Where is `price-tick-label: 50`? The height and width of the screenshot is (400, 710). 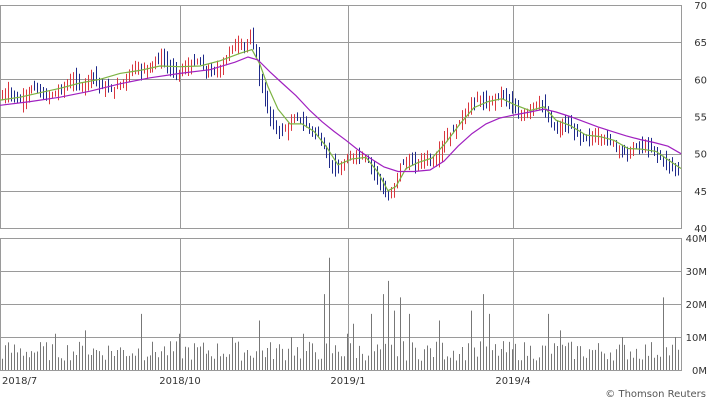 price-tick-label: 50 is located at coordinates (700, 155).